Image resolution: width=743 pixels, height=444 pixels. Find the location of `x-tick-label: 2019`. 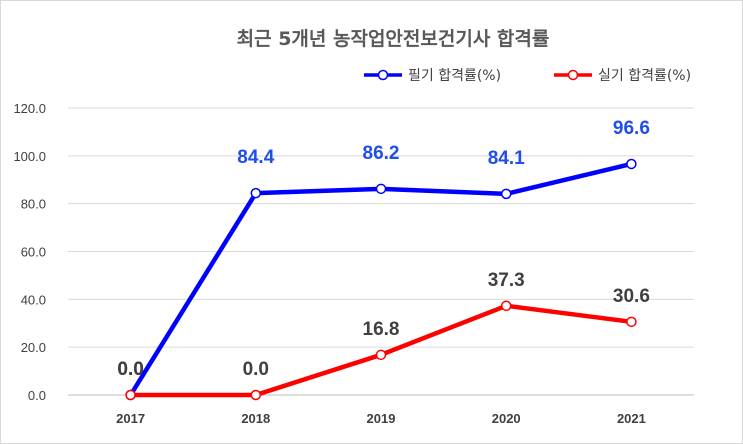

x-tick-label: 2019 is located at coordinates (381, 418).